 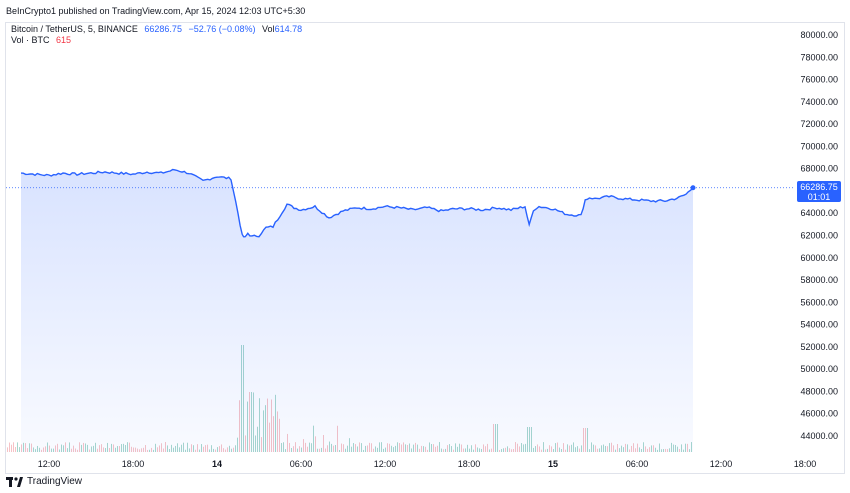 What do you see at coordinates (819, 146) in the screenshot?
I see `y-tick-label: 70000.00` at bounding box center [819, 146].